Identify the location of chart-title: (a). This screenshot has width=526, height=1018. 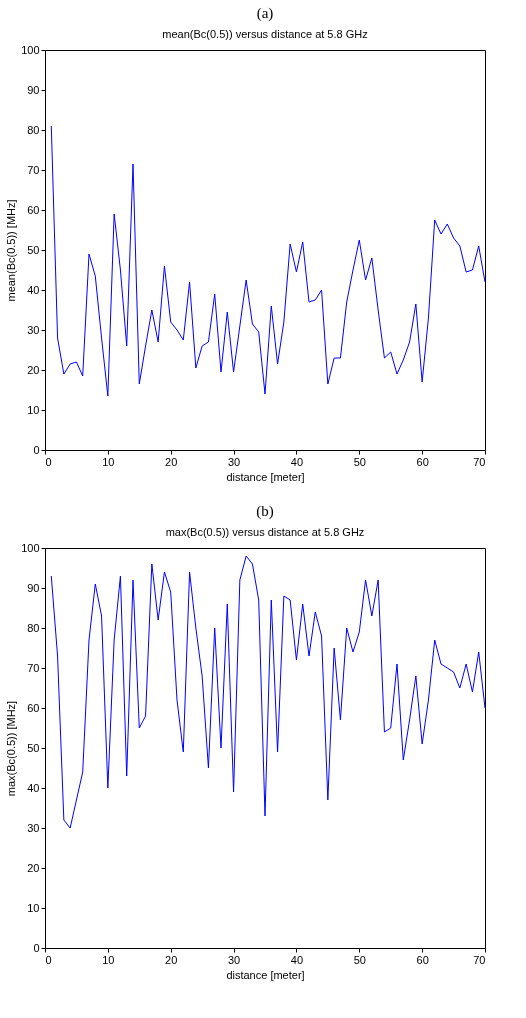
(265, 13).